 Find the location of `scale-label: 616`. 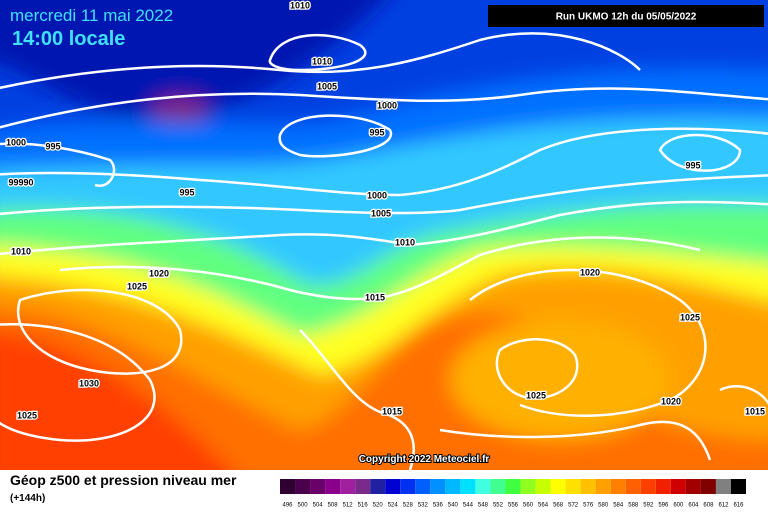

scale-label: 616 is located at coordinates (738, 506).